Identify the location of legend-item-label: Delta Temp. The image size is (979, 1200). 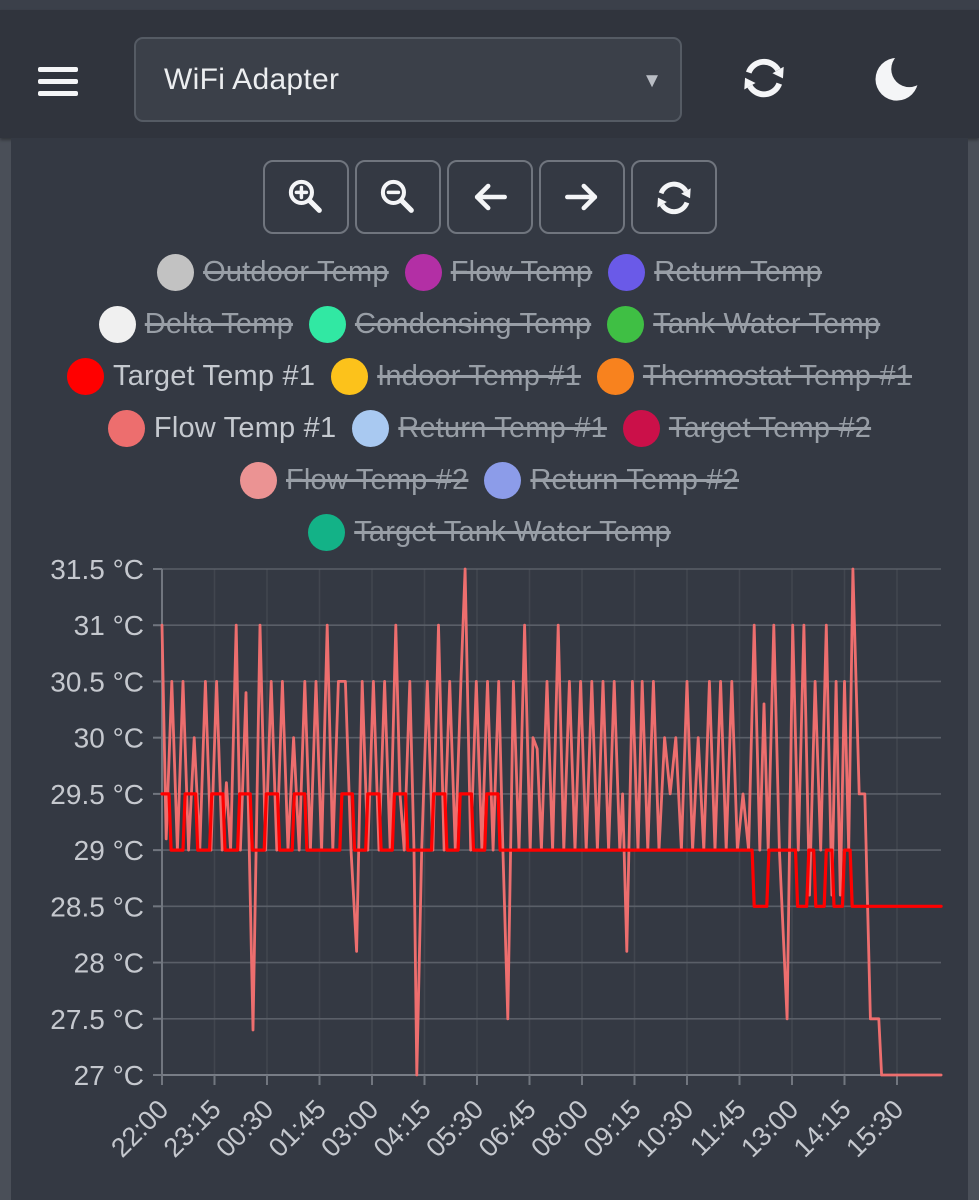
(218, 323).